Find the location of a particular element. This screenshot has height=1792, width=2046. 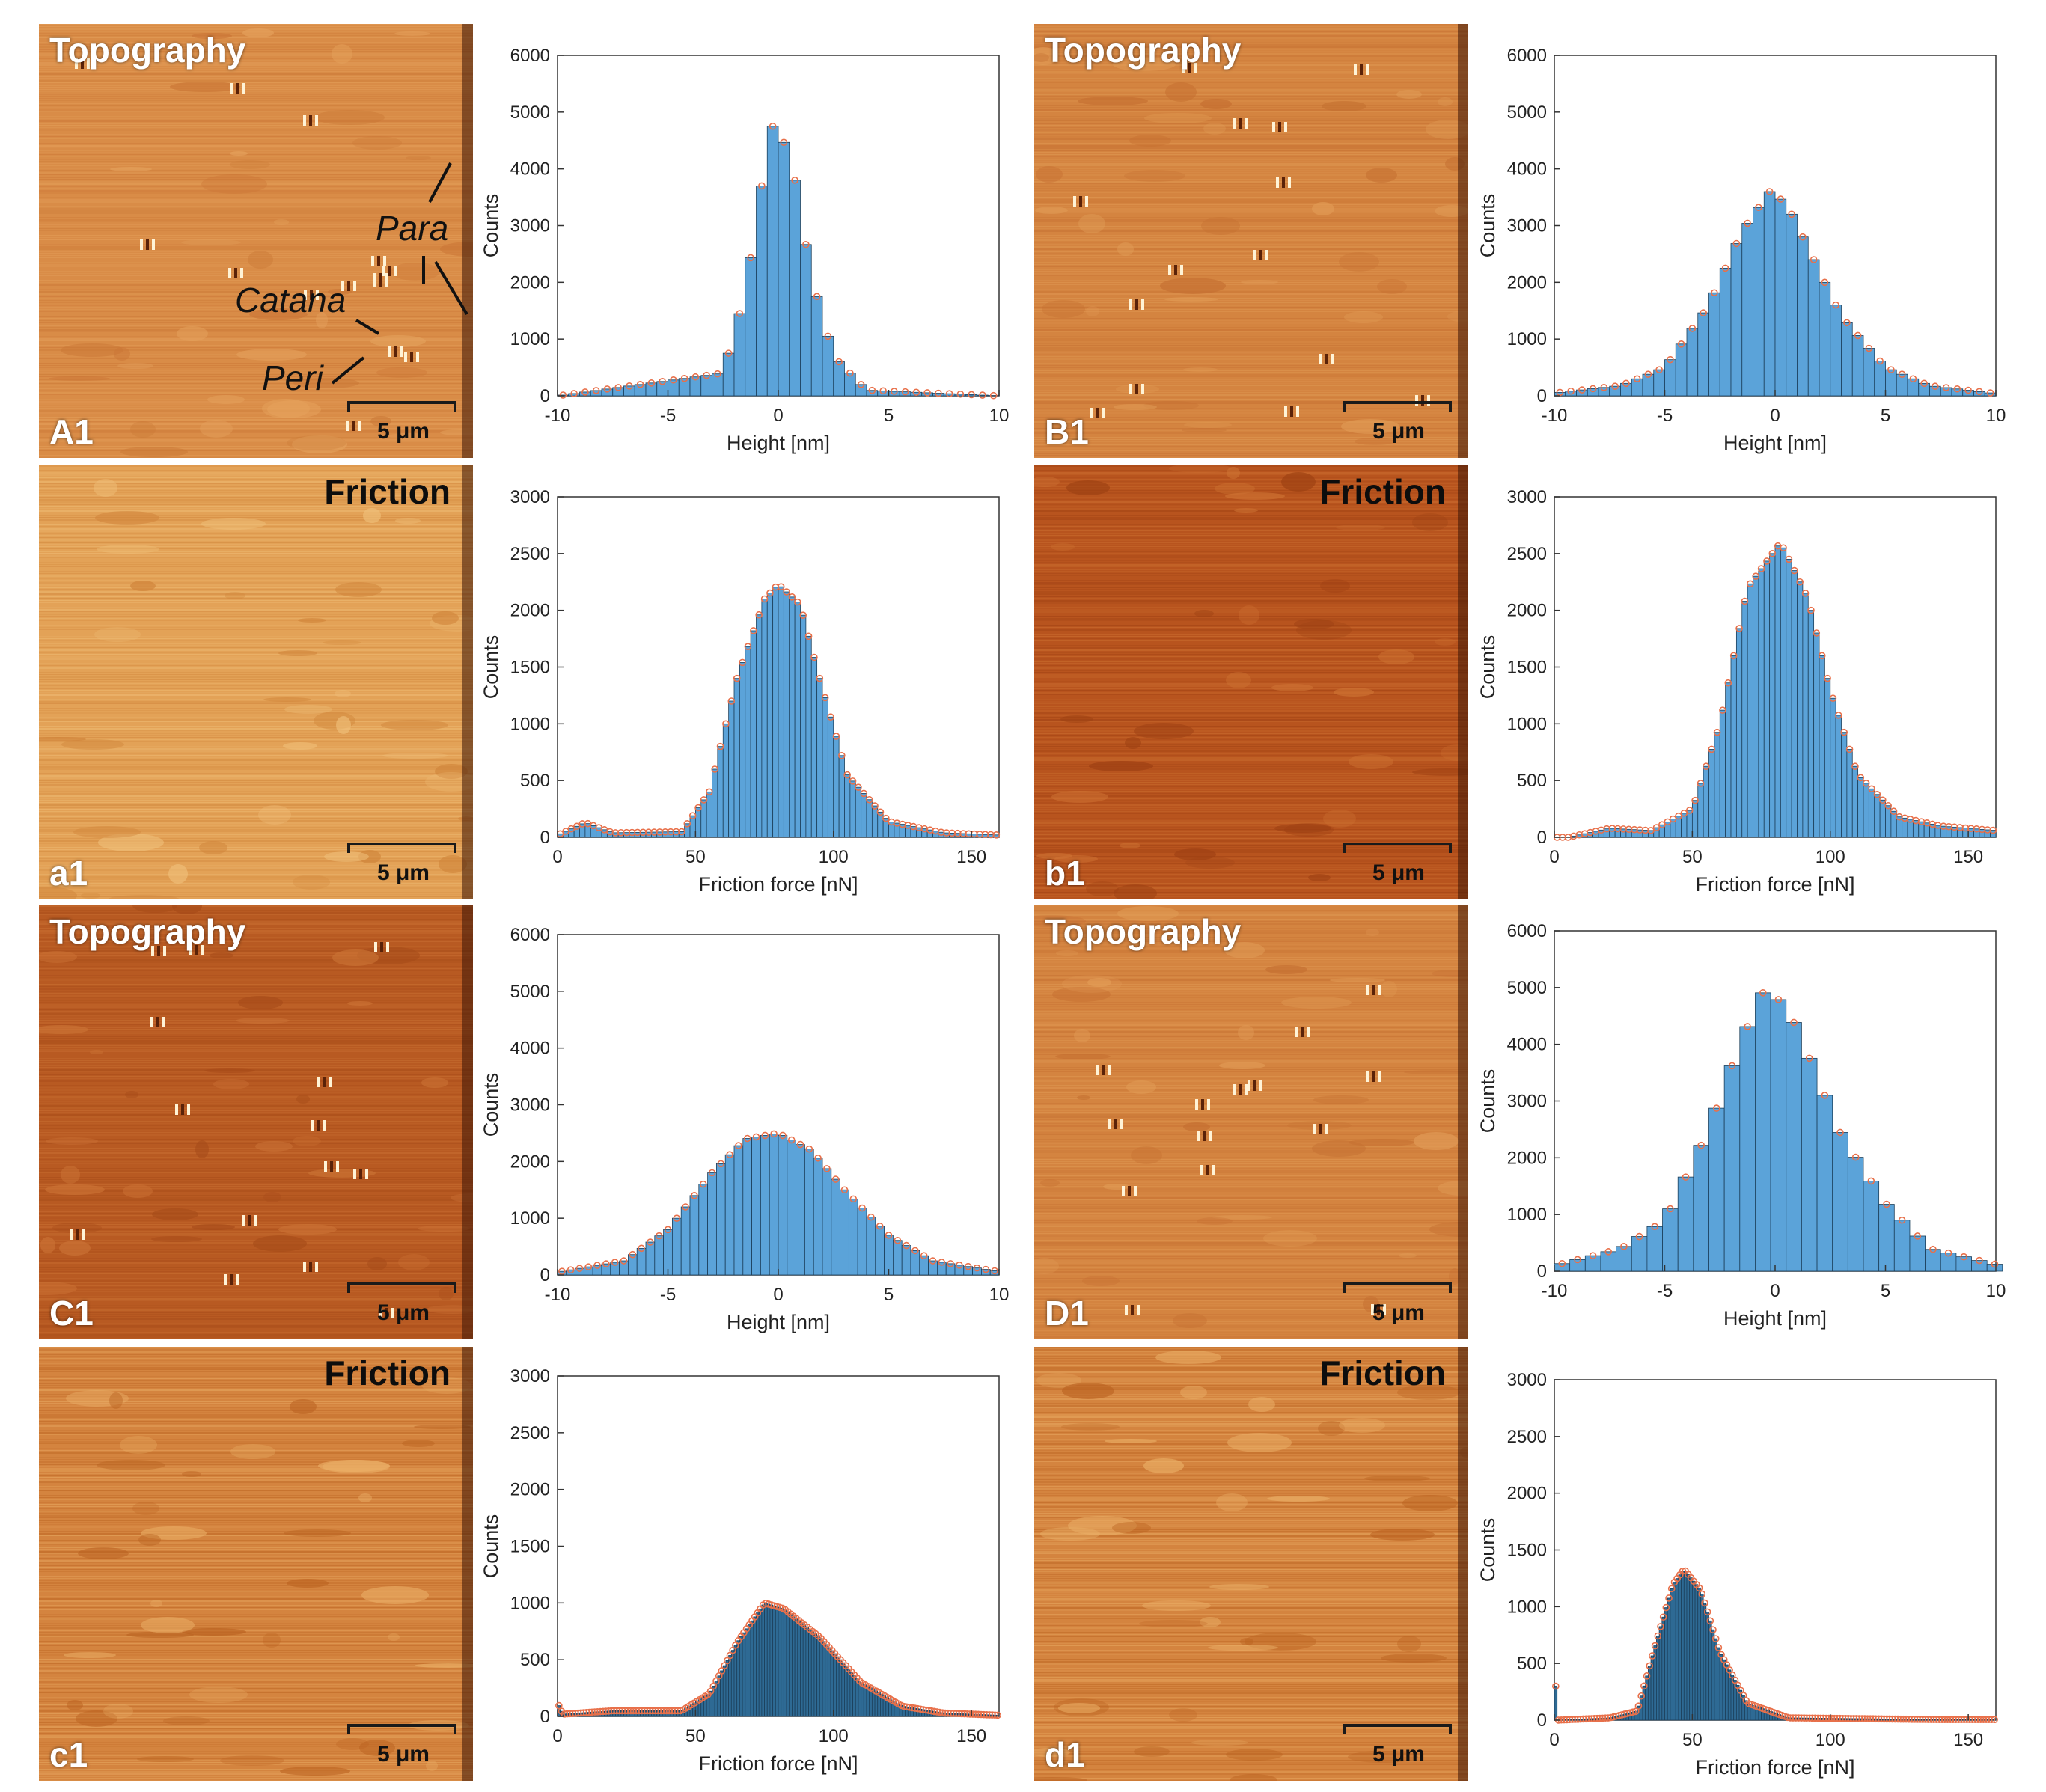

panel-title: Friction is located at coordinates (387, 1373).